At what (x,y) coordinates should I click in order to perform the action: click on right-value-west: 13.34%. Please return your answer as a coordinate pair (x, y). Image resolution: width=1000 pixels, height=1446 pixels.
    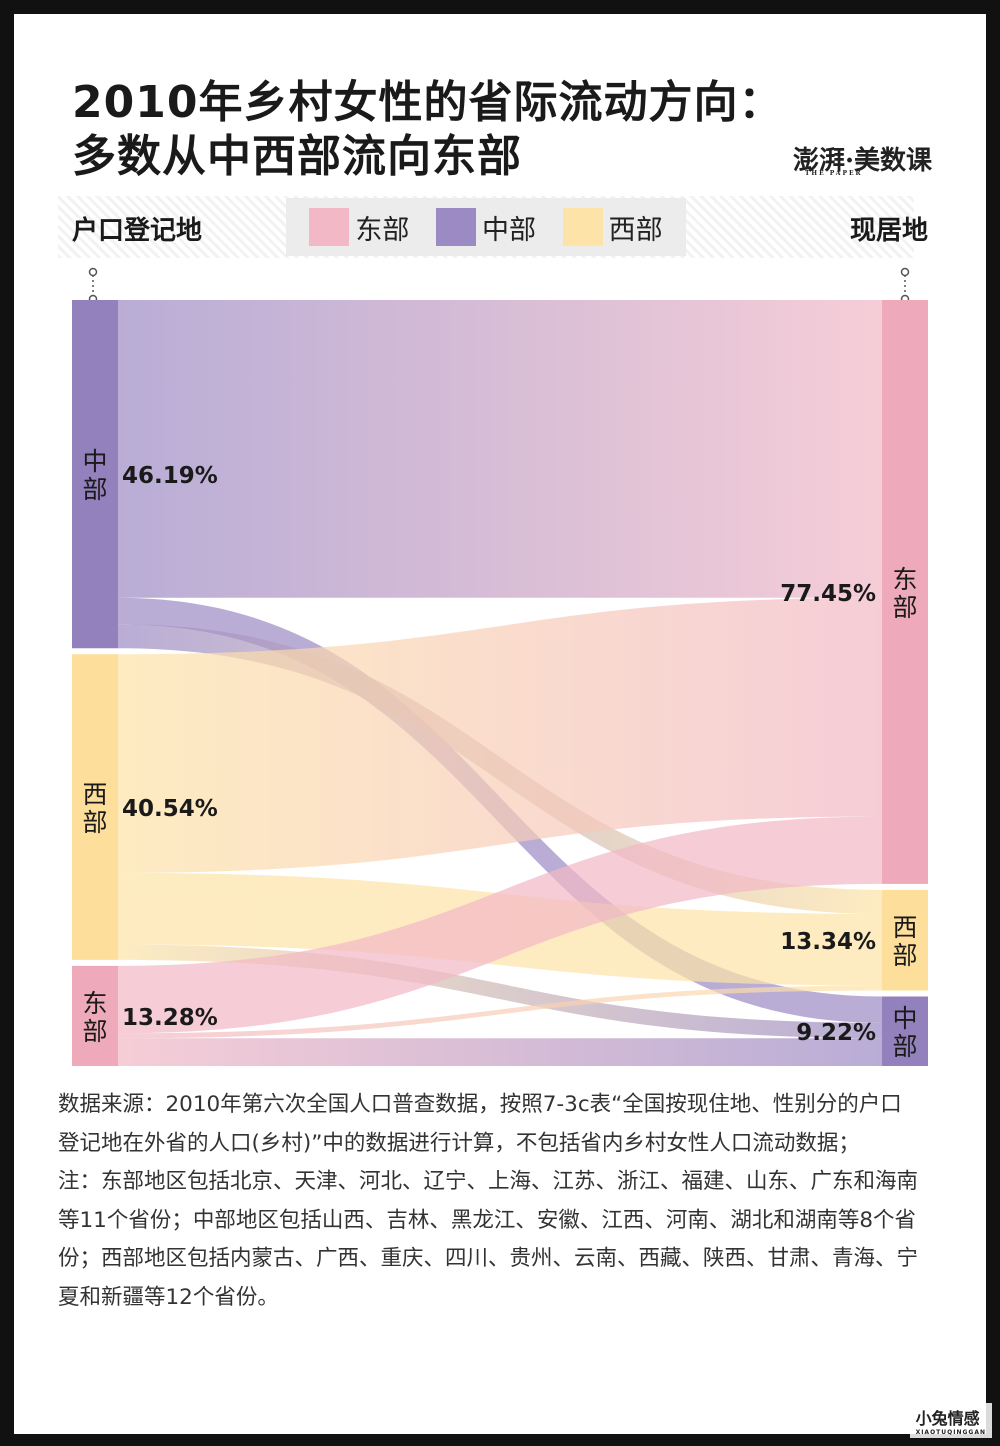
    Looking at the image, I should click on (828, 942).